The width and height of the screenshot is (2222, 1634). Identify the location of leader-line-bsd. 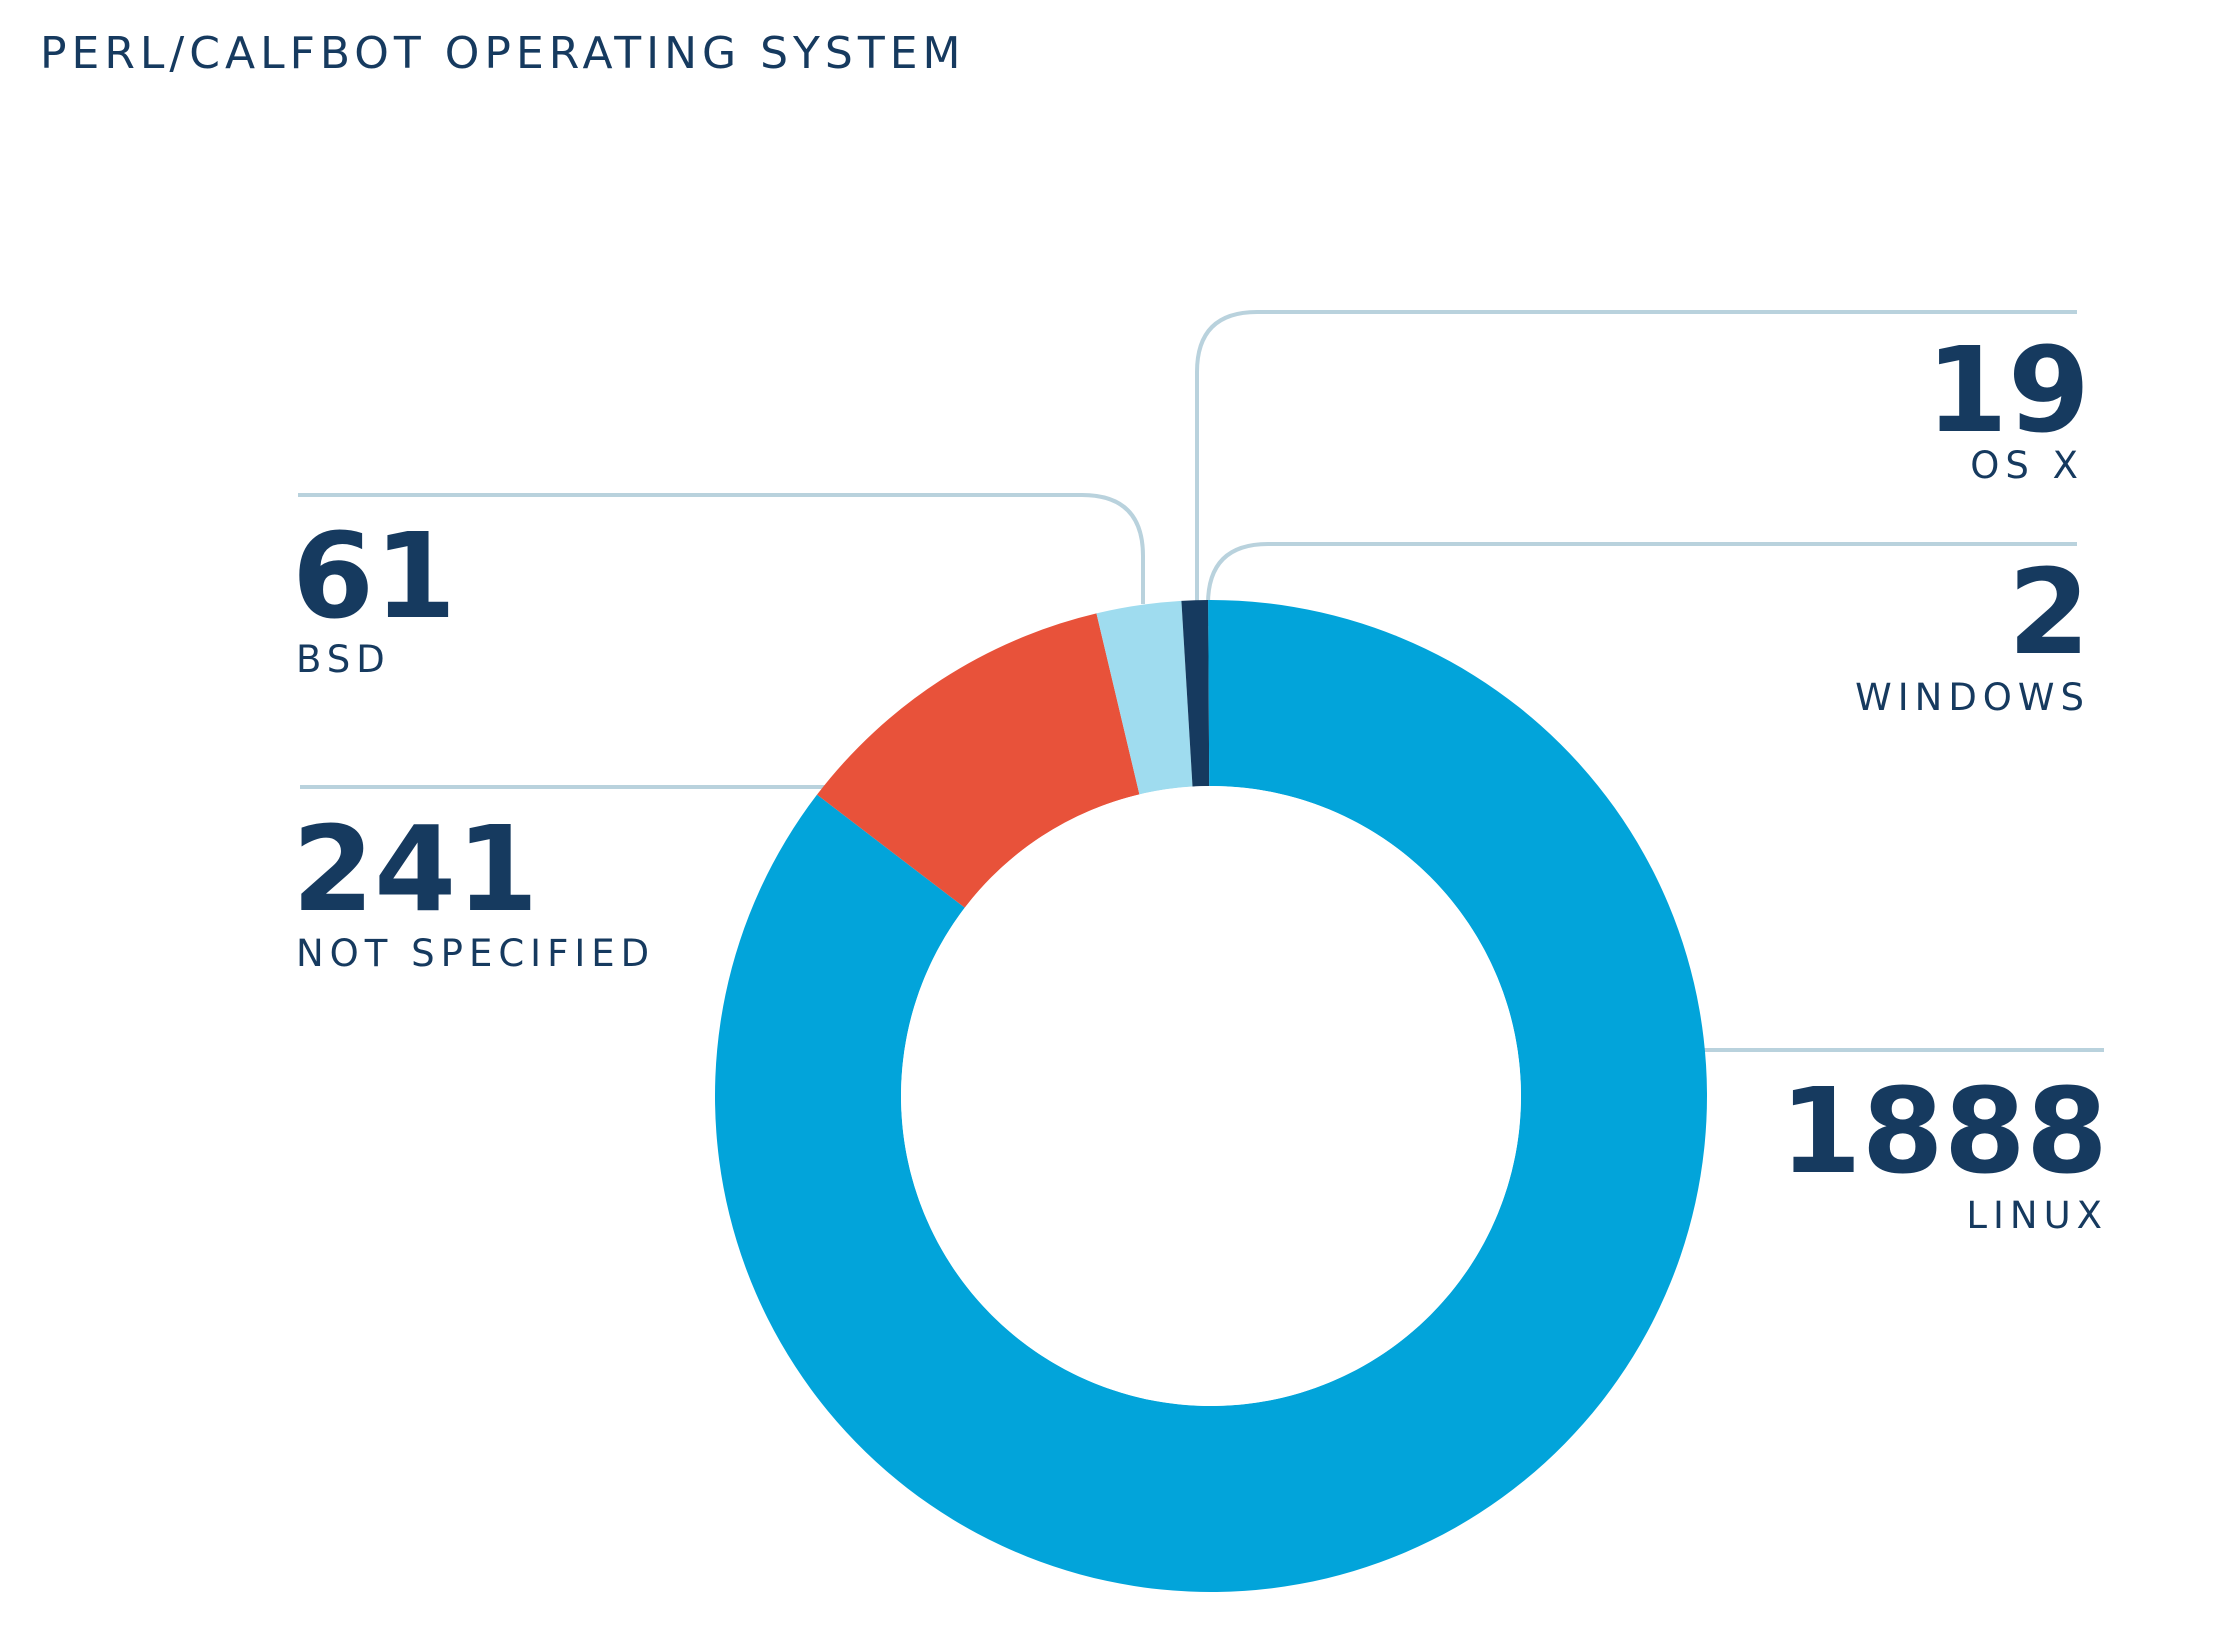
(721, 548).